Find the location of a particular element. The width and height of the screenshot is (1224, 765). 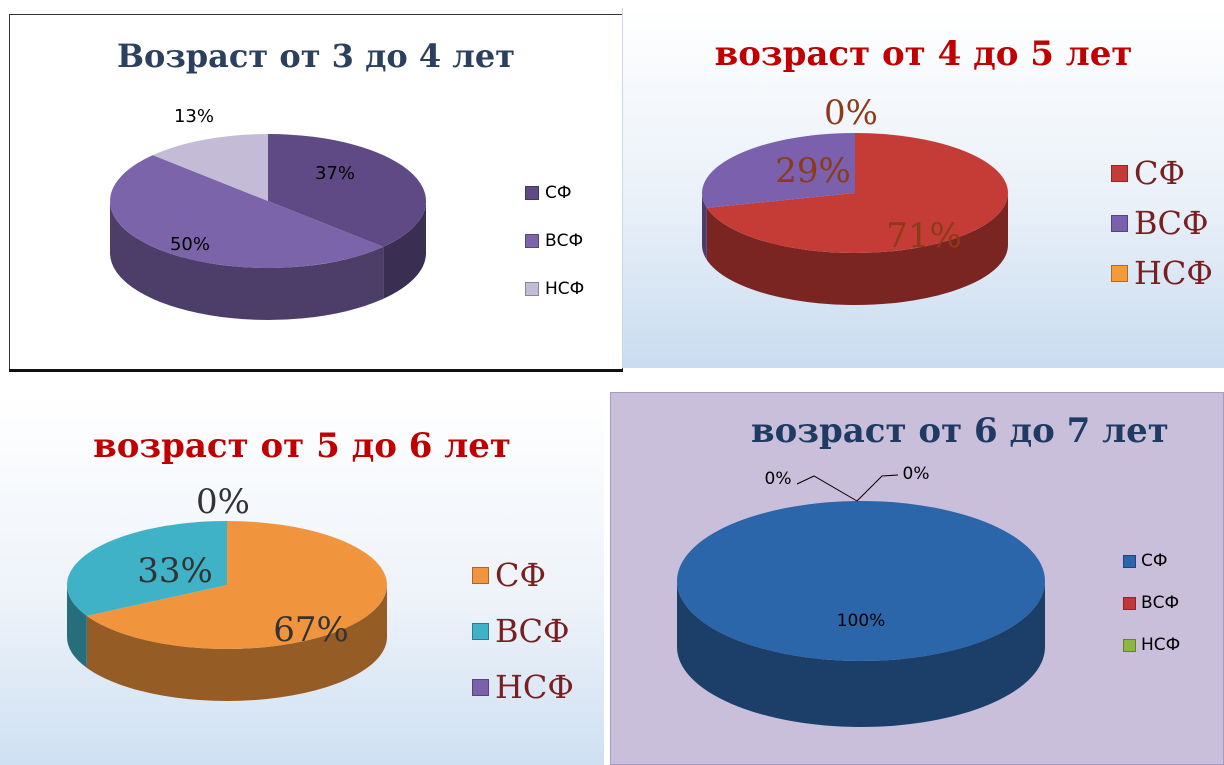

pie-chart-age-5-6: 67% 33% 0% is located at coordinates (227, 591).